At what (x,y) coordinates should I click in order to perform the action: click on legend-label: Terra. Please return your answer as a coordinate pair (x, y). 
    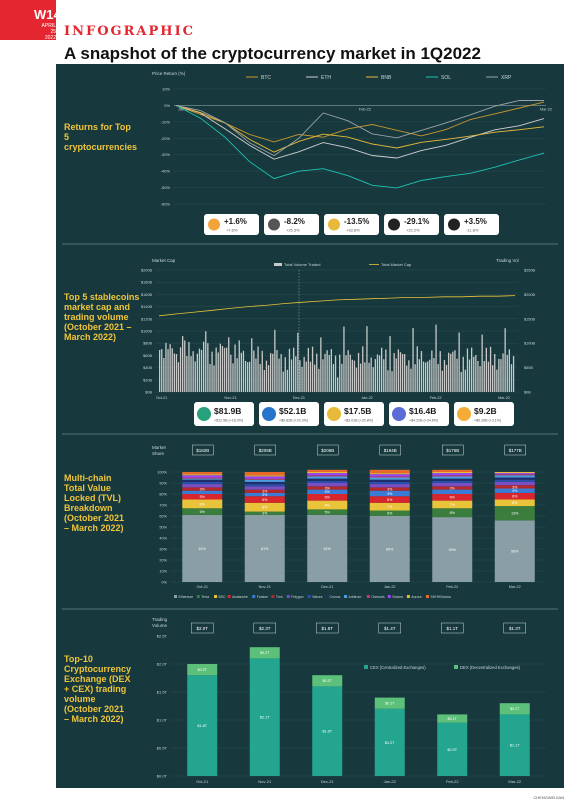
    Looking at the image, I should click on (205, 597).